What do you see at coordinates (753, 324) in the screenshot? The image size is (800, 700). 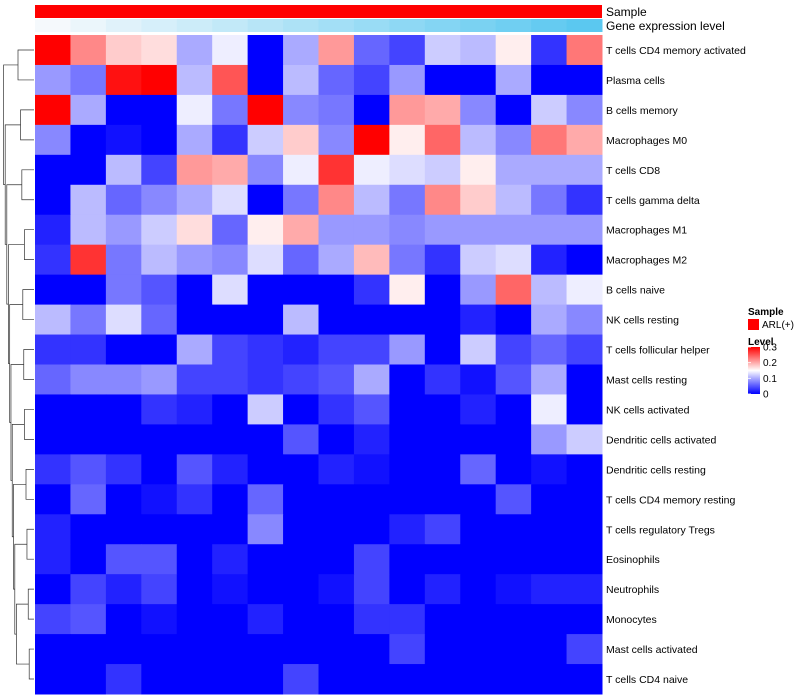 I see `legend-sample-swatch` at bounding box center [753, 324].